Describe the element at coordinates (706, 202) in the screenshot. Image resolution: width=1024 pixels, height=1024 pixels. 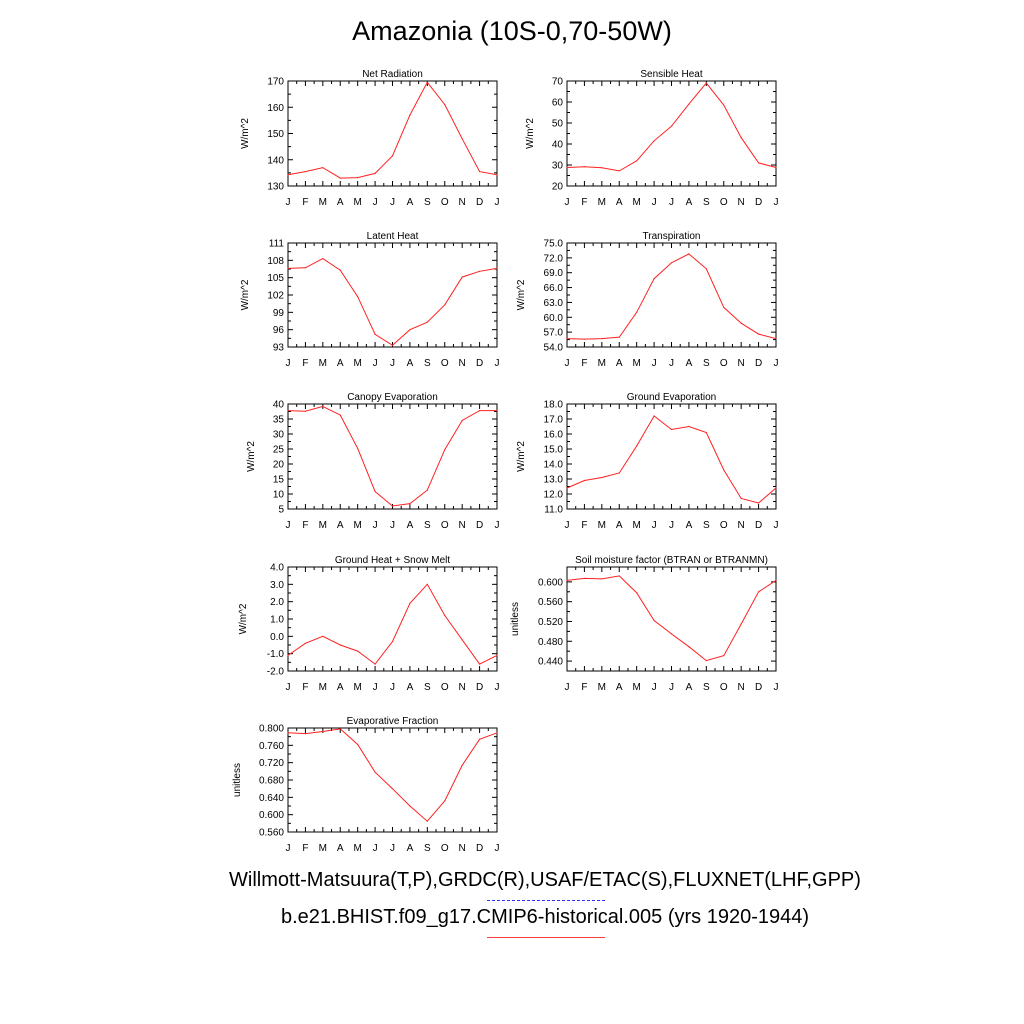
I see `x-tick-label: S` at that location.